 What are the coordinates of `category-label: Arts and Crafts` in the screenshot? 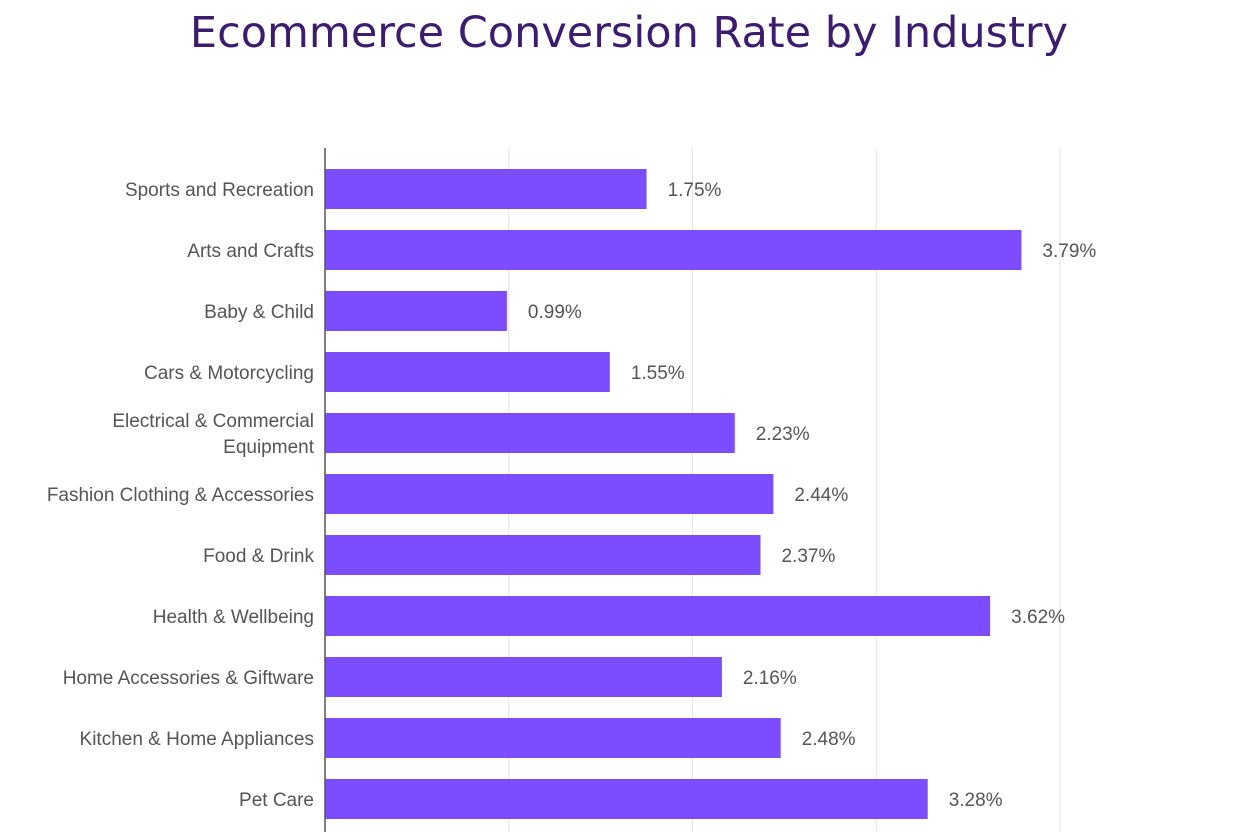 It's located at (250, 251).